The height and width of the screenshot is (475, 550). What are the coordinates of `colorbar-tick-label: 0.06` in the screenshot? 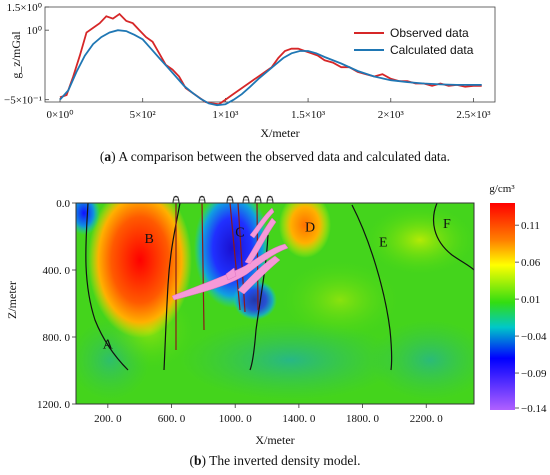 It's located at (531, 263).